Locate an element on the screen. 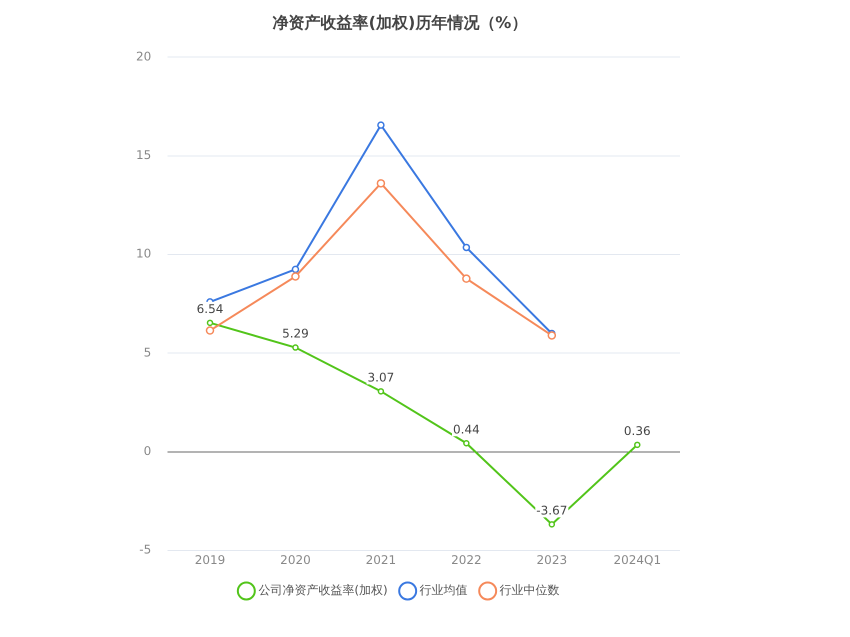 The image size is (850, 637). legend-label: 行业均值 is located at coordinates (444, 590).